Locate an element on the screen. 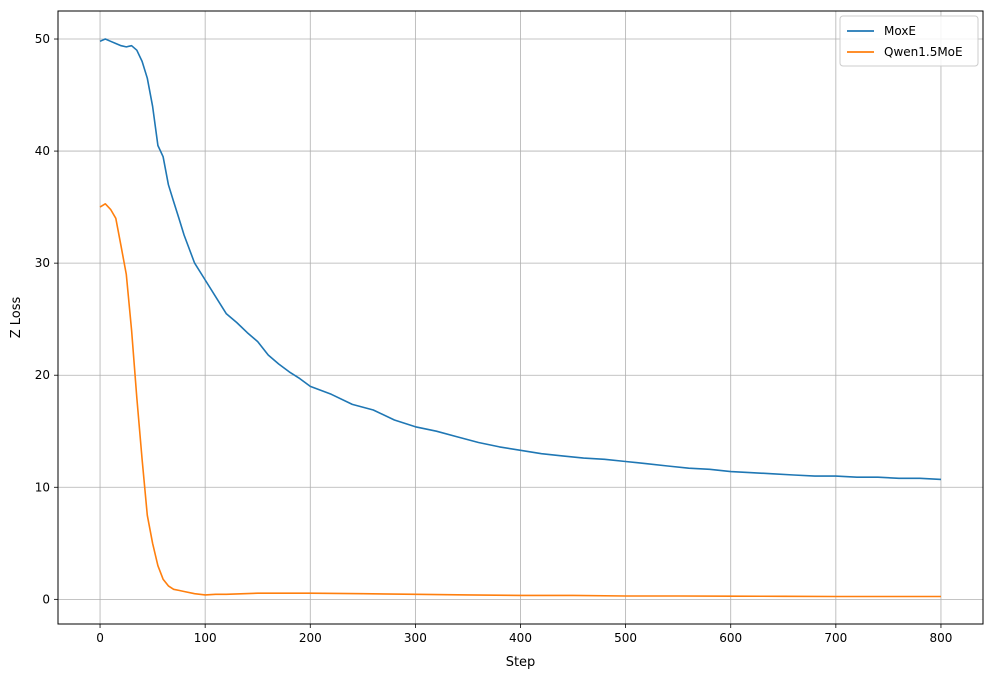 This screenshot has width=996, height=679. x-tick-label: 800 is located at coordinates (941, 638).